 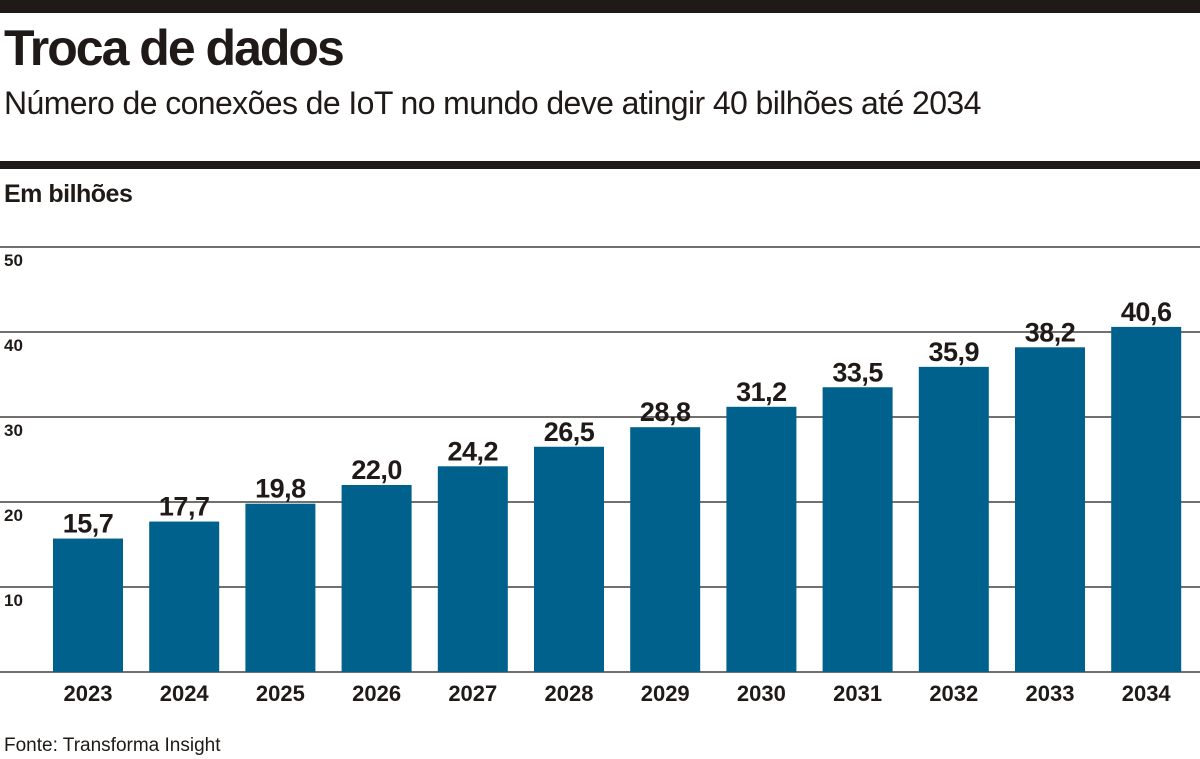 What do you see at coordinates (376, 470) in the screenshot?
I see `value-label-2026: 22,0` at bounding box center [376, 470].